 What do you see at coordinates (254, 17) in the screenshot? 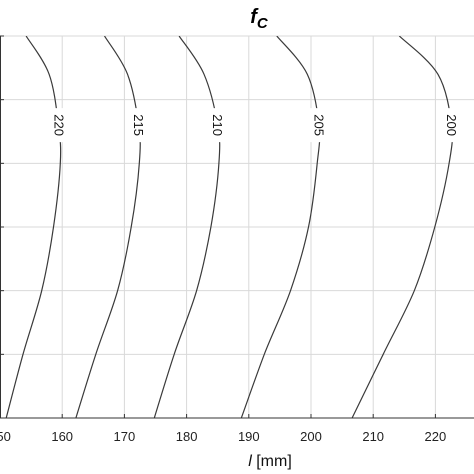
I see `chart-title-main: f` at bounding box center [254, 17].